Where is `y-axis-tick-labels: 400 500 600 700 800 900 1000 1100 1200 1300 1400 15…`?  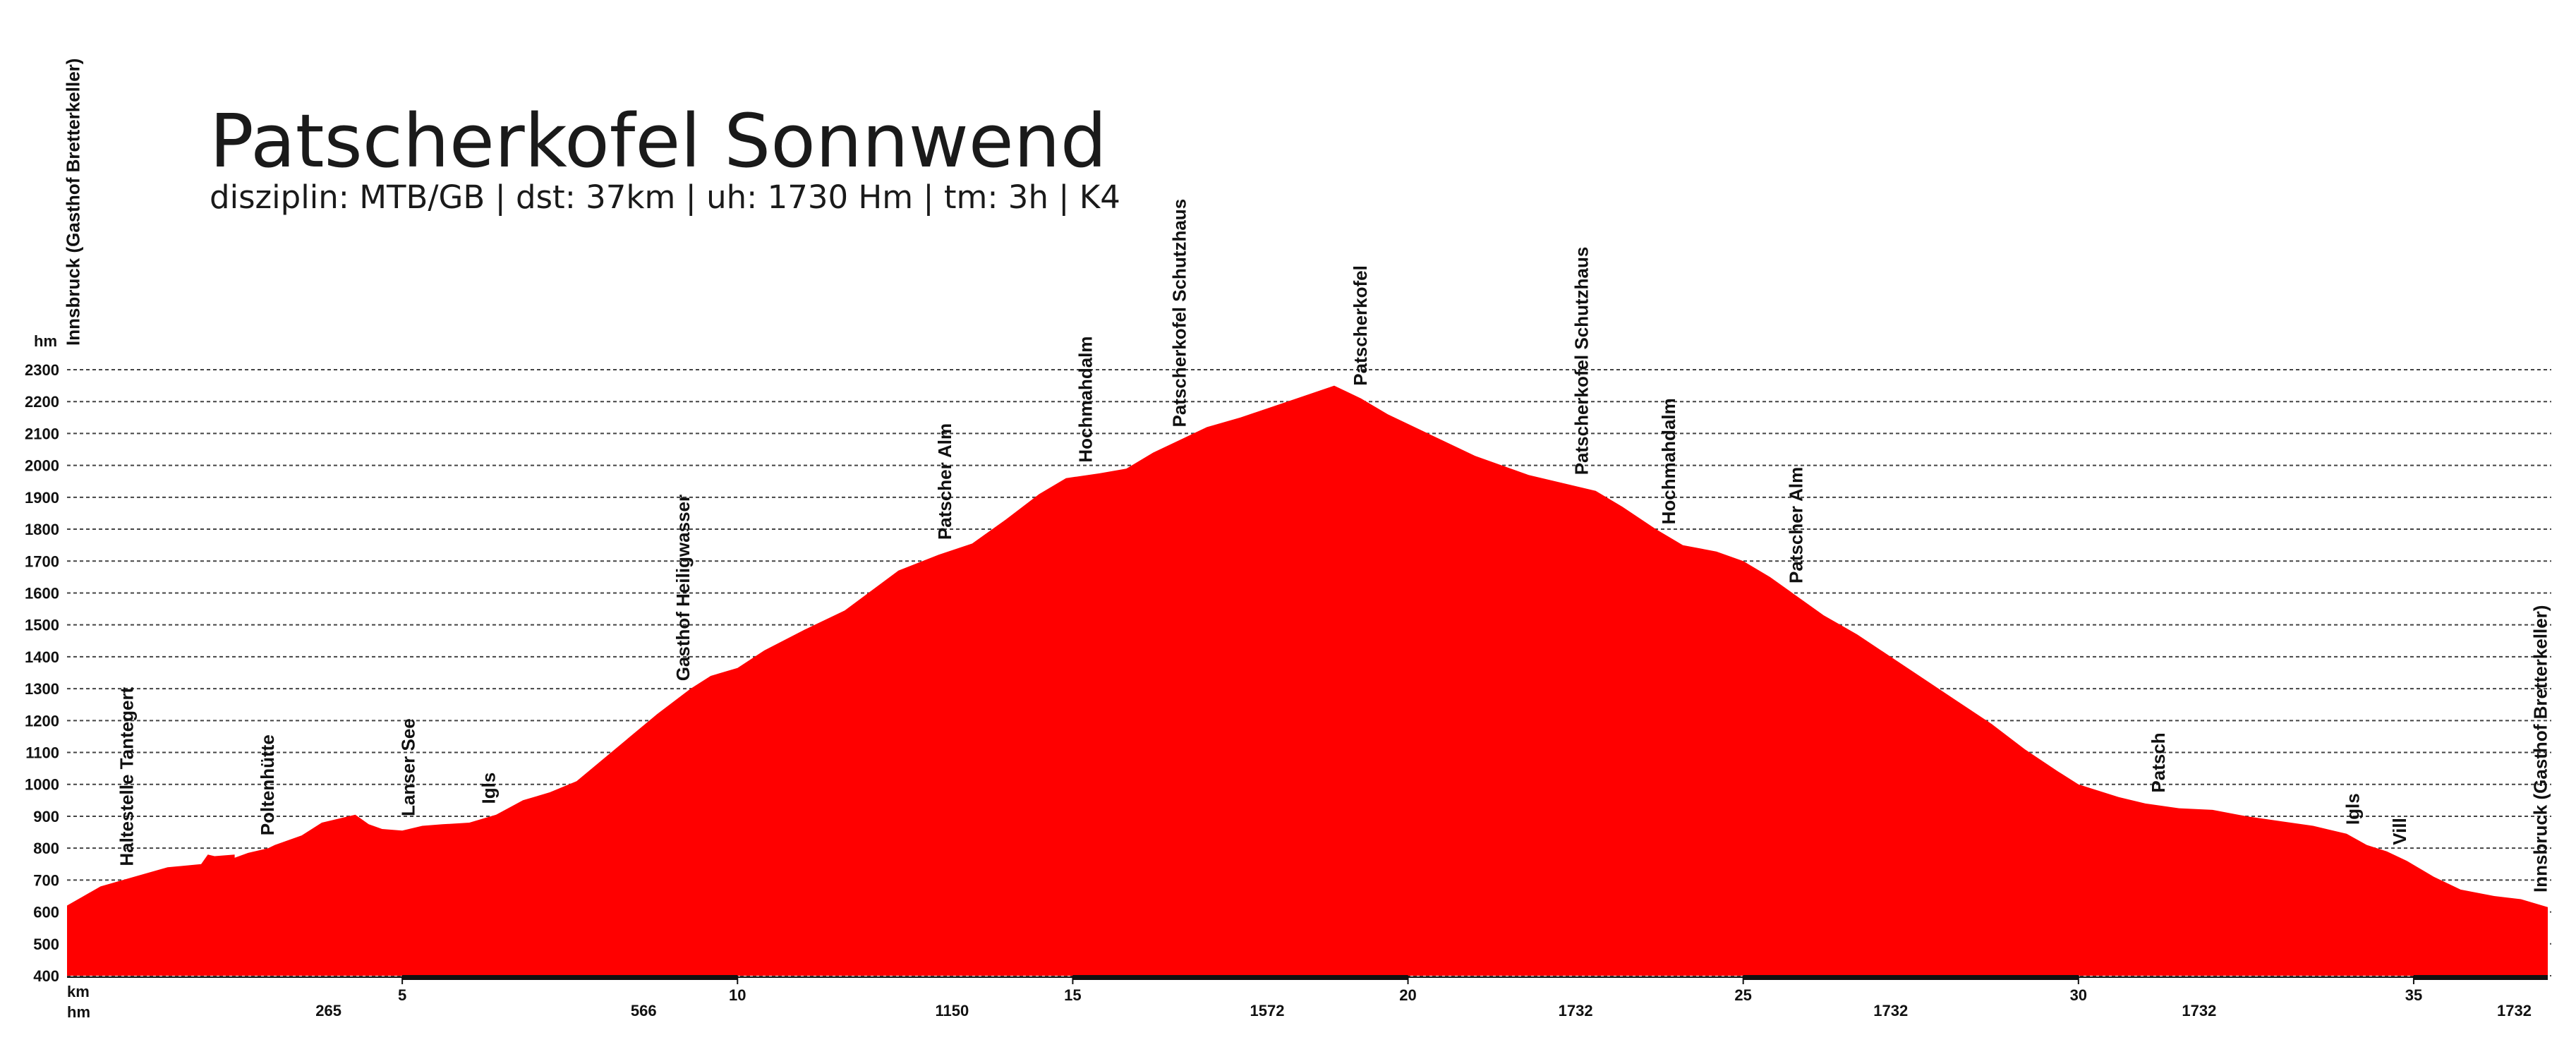 y-axis-tick-labels: 400 500 600 700 800 900 1000 1100 1200 1300 1400 15… is located at coordinates (42, 673).